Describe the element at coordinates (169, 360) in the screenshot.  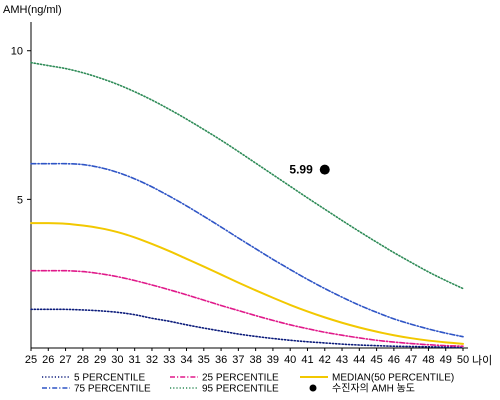
I see `x-tick-label: 33` at that location.